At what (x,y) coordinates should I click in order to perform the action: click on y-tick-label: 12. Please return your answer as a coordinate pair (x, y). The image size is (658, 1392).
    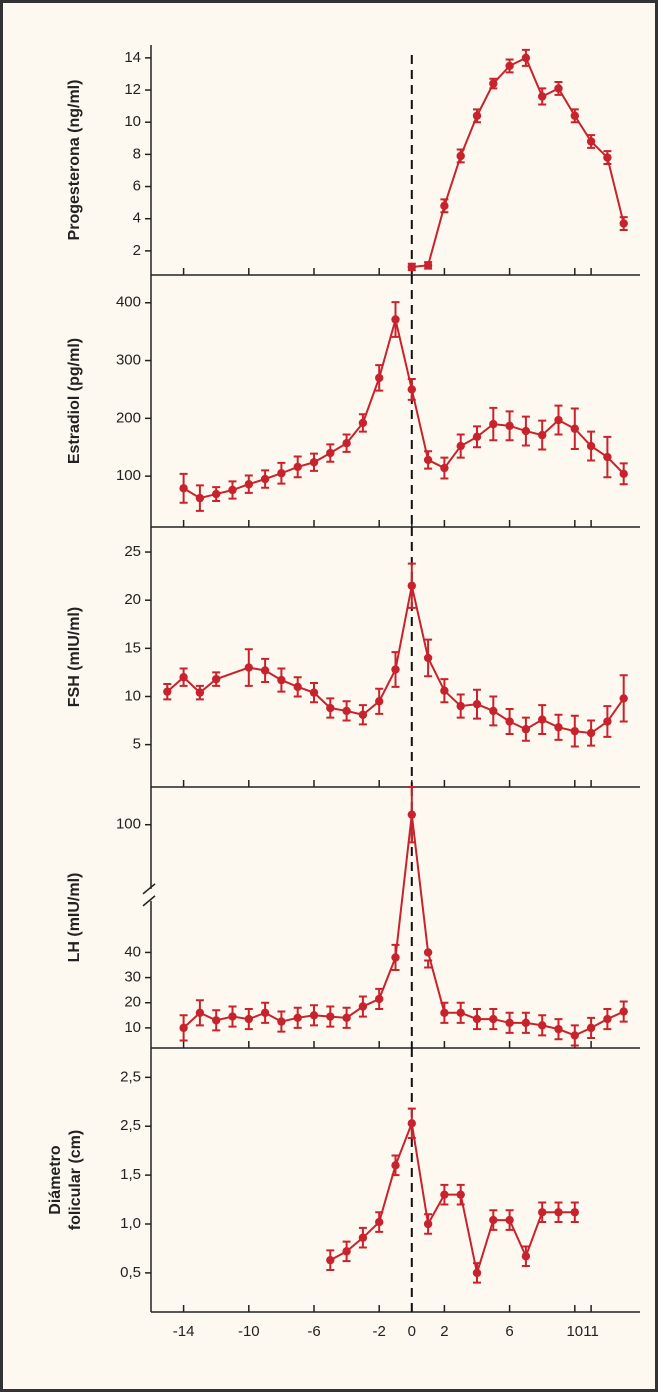
    Looking at the image, I should click on (132, 89).